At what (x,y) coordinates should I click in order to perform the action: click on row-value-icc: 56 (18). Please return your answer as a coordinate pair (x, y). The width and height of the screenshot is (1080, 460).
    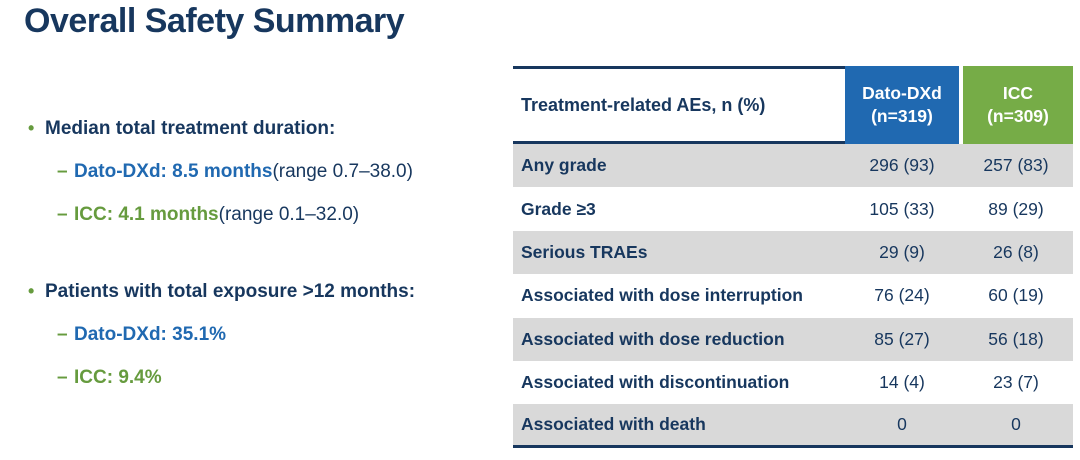
    Looking at the image, I should click on (1016, 339).